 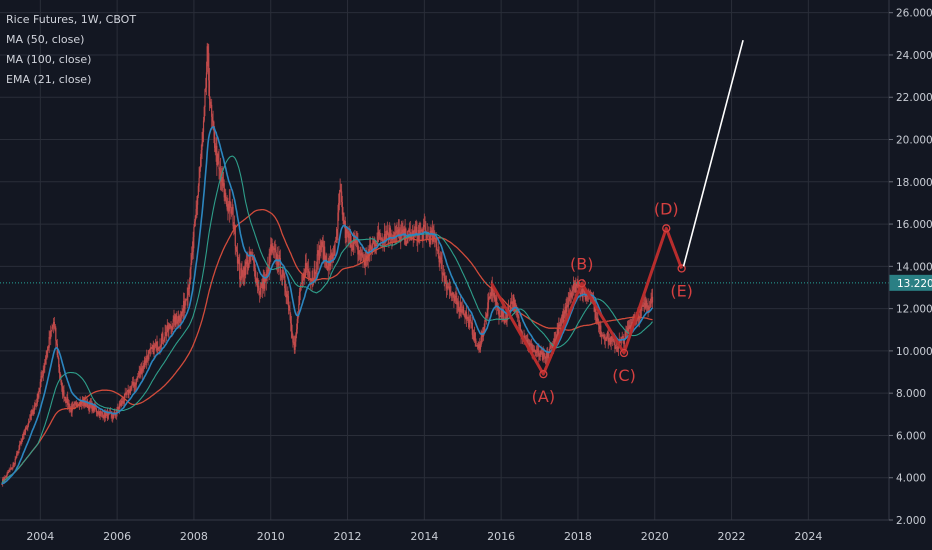 I want to click on y-tick-label-9: 20.000, so click(x=914, y=141).